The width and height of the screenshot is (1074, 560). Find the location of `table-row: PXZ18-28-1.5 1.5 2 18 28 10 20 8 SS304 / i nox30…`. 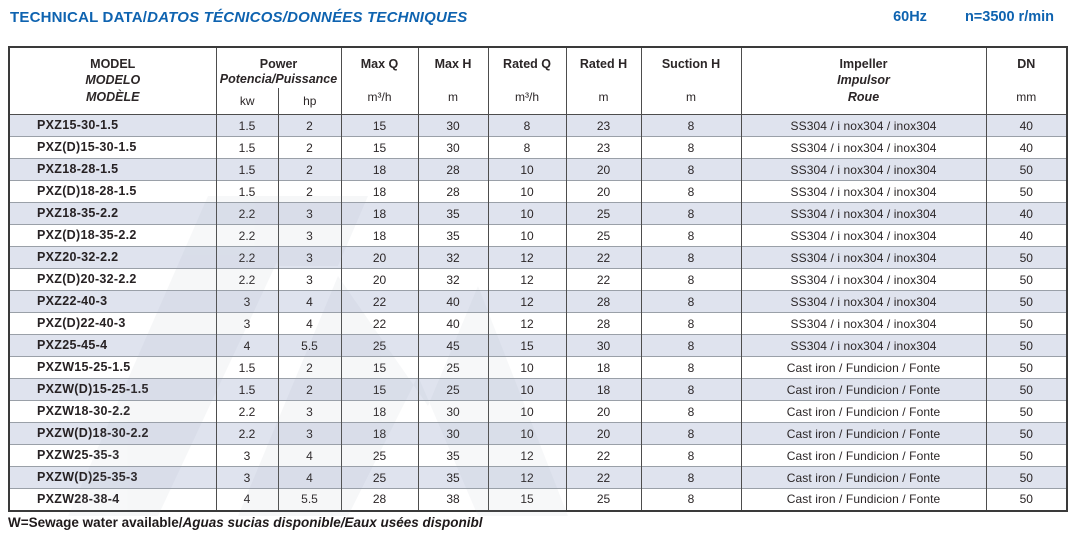

table-row: PXZ18-28-1.5 1.5 2 18 28 10 20 8 SS304 / i nox30… is located at coordinates (538, 169).